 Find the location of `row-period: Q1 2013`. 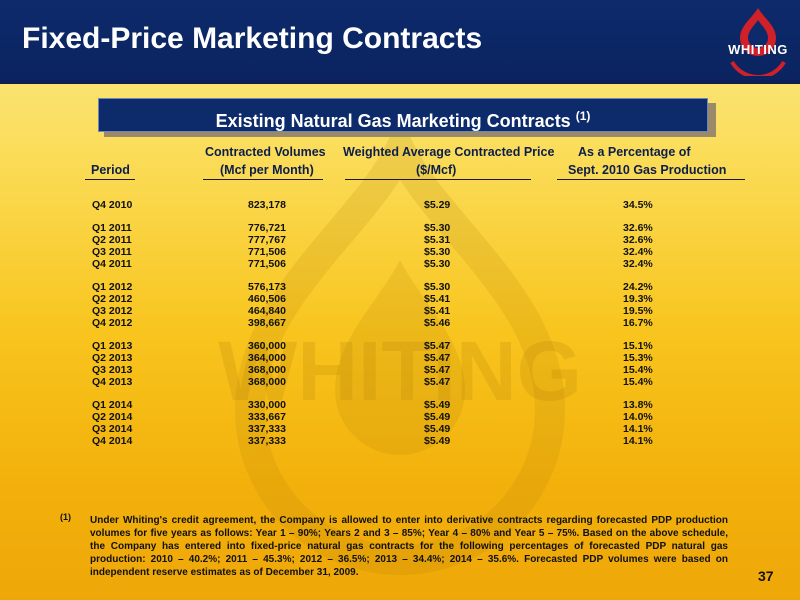

row-period: Q1 2013 is located at coordinates (112, 346).